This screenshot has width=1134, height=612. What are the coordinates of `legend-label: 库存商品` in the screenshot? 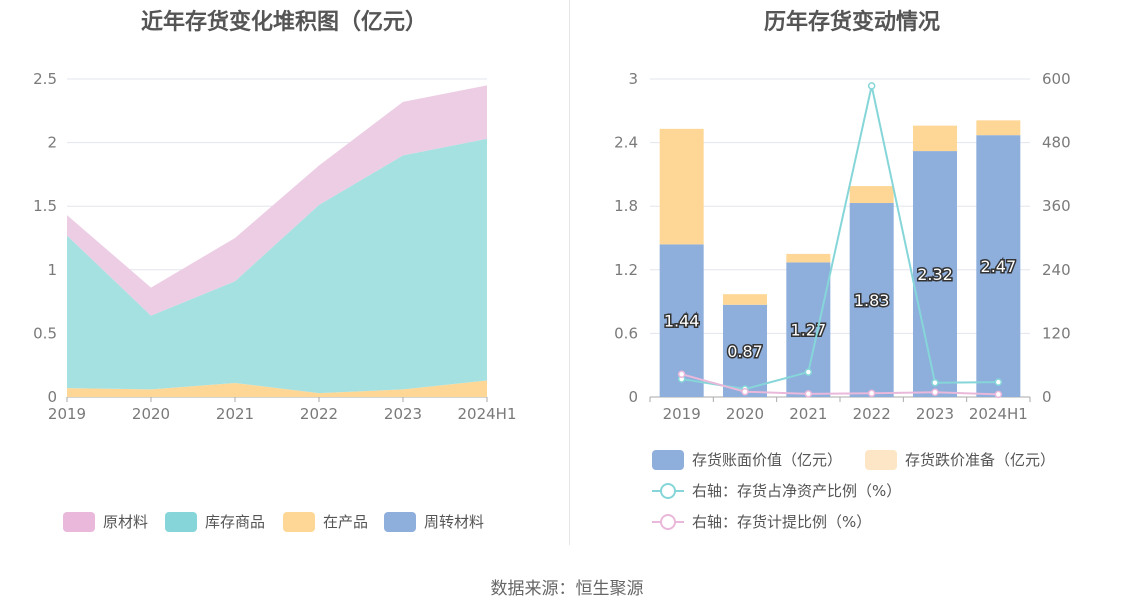 It's located at (235, 522).